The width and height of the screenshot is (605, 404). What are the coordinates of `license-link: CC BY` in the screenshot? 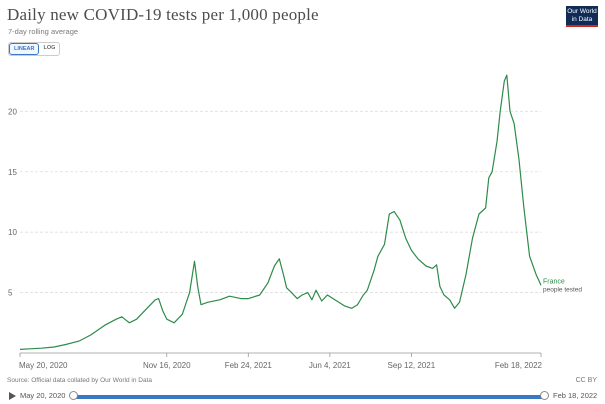 It's located at (586, 380).